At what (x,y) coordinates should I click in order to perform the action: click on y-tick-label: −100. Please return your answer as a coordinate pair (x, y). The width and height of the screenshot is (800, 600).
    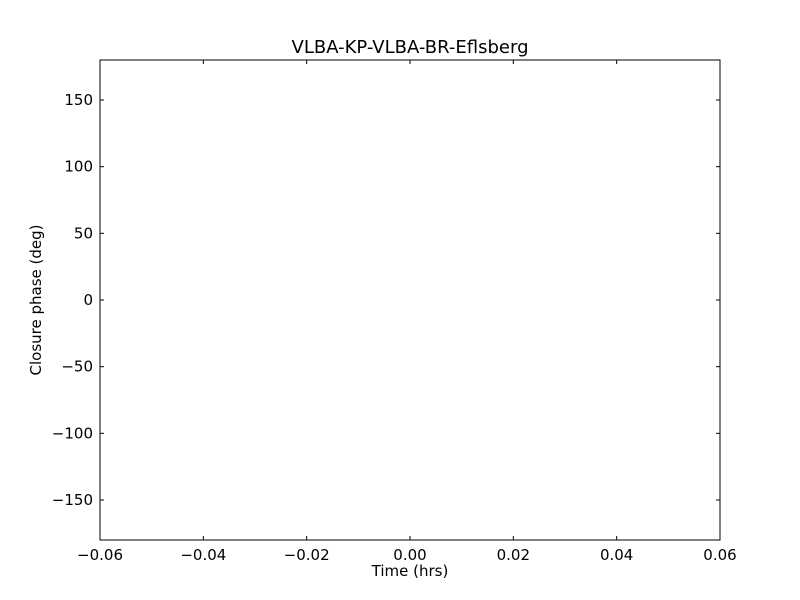
    Looking at the image, I should click on (72, 433).